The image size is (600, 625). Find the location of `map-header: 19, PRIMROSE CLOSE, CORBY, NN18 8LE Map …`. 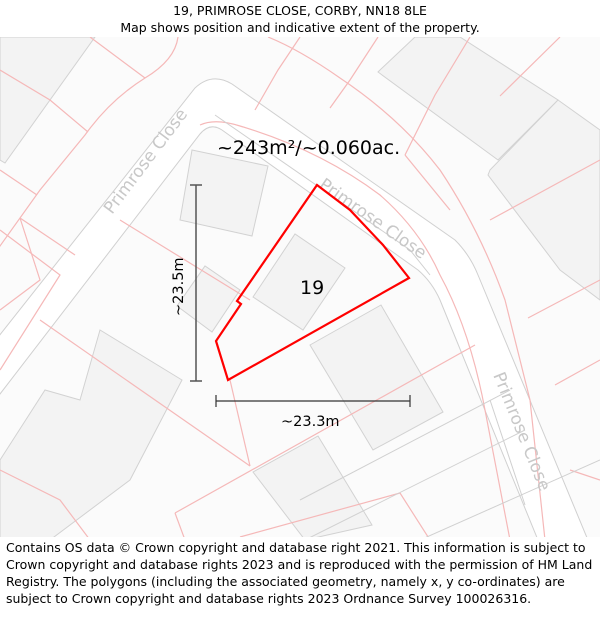

map-header: 19, PRIMROSE CLOSE, CORBY, NN18 8LE Map … is located at coordinates (300, 19).